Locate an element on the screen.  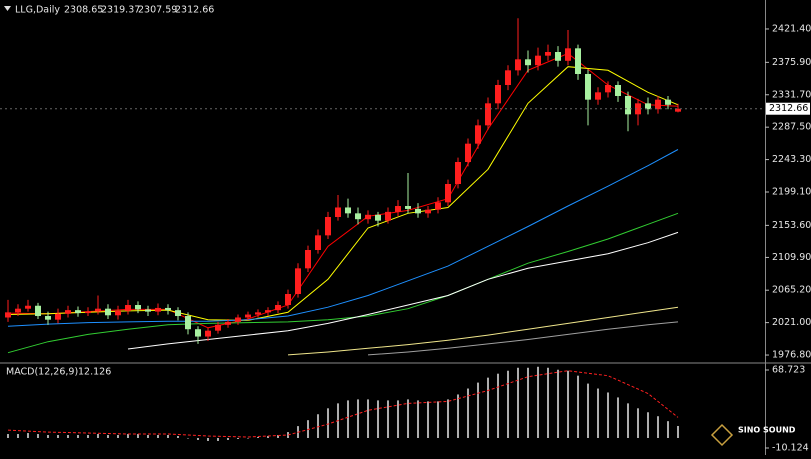
current-price: 2312.66 is located at coordinates (788, 108).